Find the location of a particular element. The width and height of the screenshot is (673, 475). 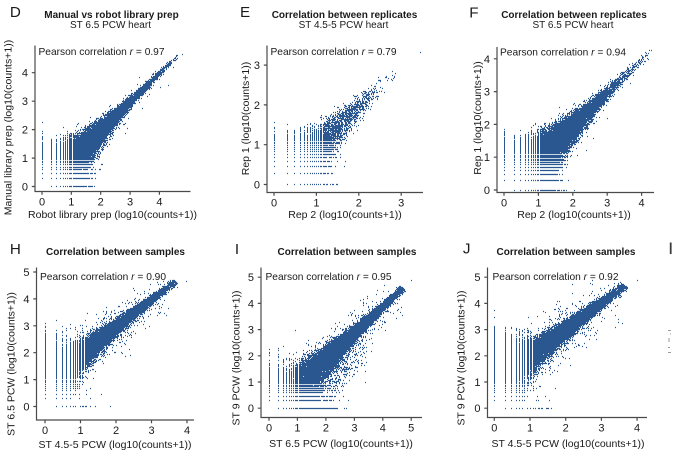

svg-text: Pearson correlation r = 0.79 is located at coordinates (334, 52).